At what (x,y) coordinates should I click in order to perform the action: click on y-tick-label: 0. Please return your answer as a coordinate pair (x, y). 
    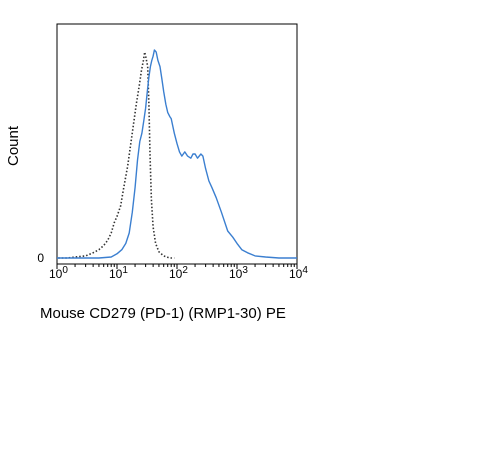
    Looking at the image, I should click on (40, 258).